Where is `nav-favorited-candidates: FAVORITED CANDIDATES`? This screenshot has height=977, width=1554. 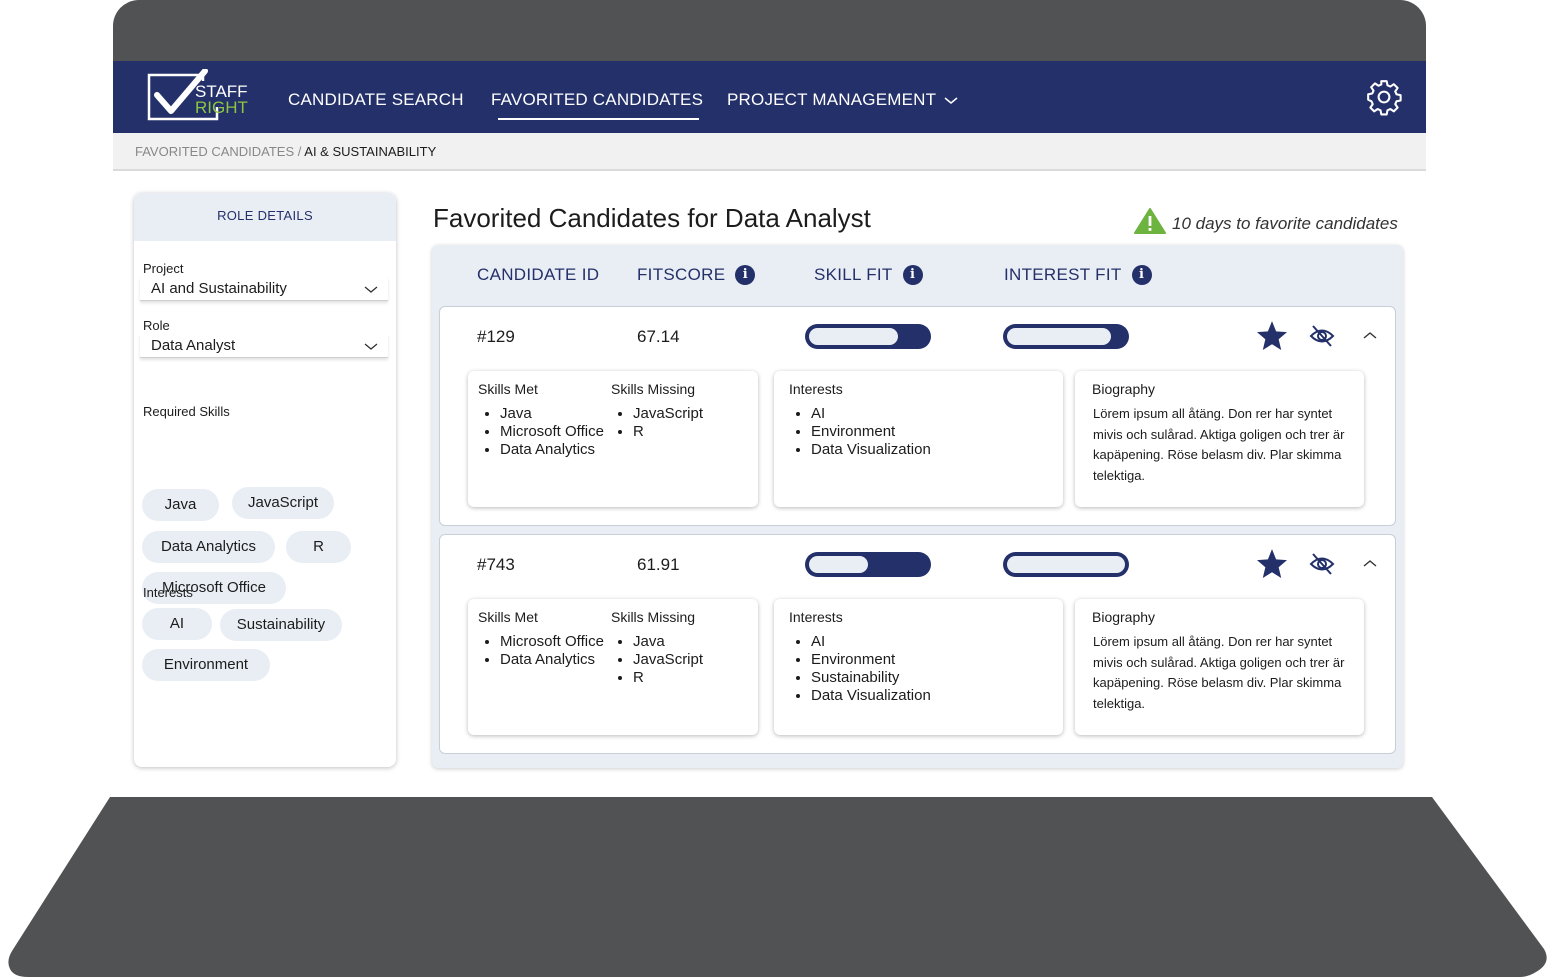 nav-favorited-candidates: FAVORITED CANDIDATES is located at coordinates (597, 105).